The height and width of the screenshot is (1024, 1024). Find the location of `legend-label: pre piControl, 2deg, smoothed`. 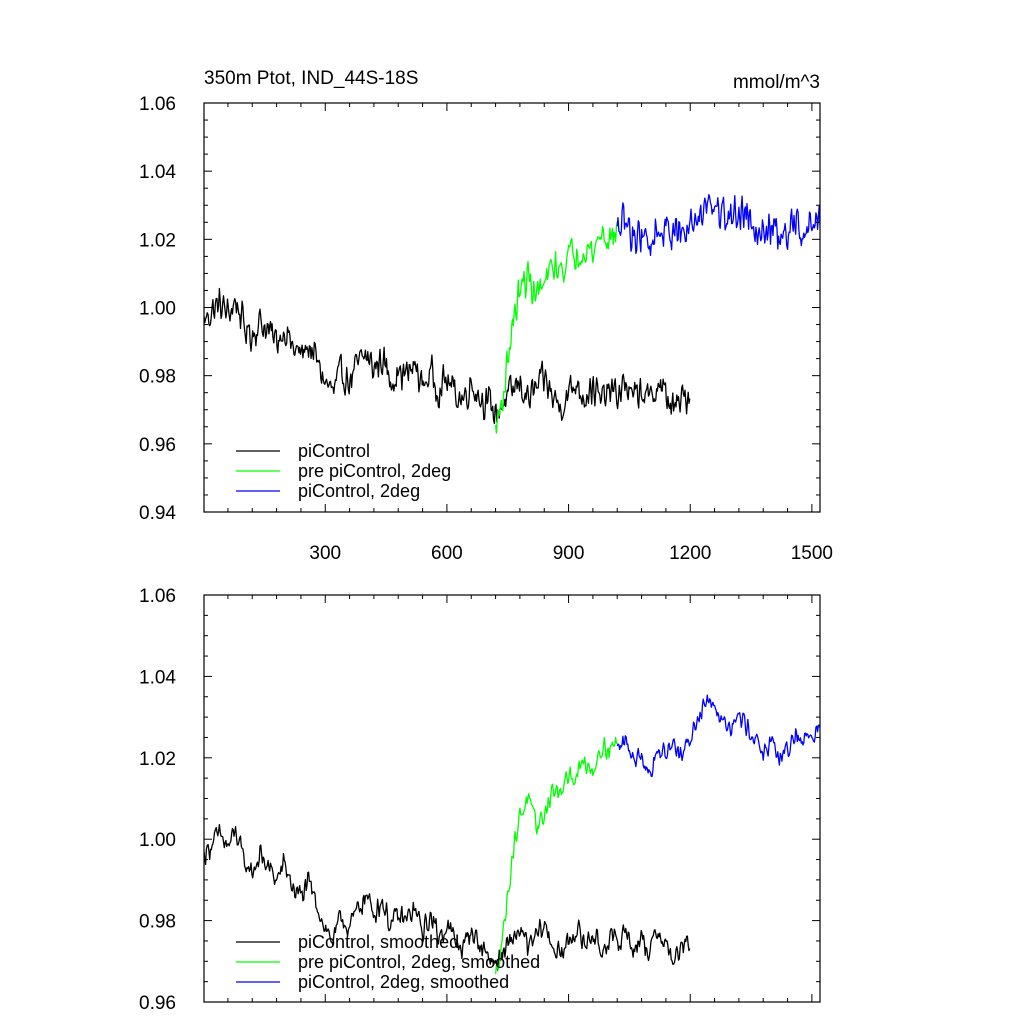

legend-label: pre piControl, 2deg, smoothed is located at coordinates (419, 962).